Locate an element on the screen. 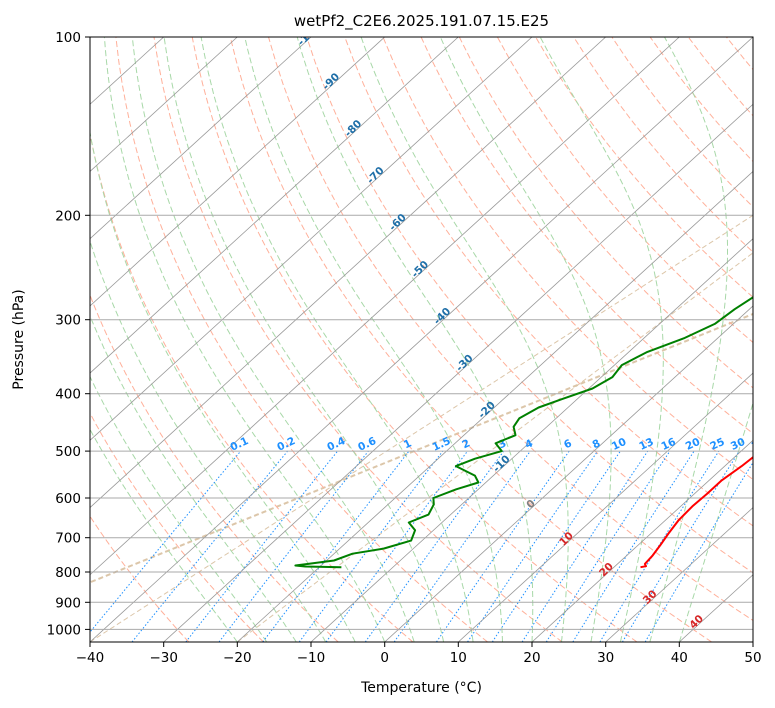  y-tick-label: 700 is located at coordinates (68, 539).